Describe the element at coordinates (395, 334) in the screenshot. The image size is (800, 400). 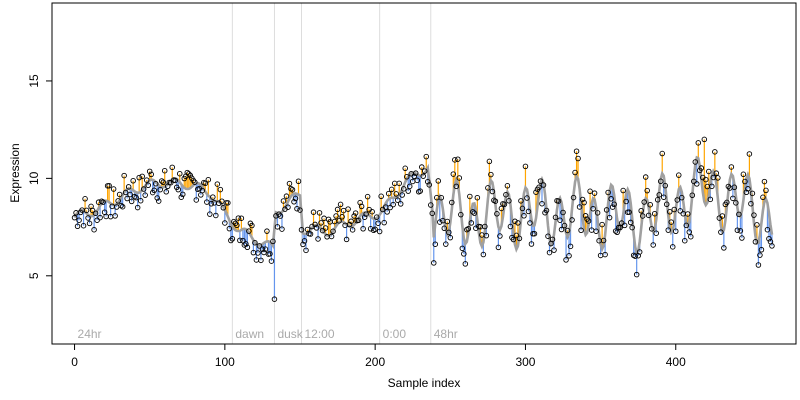
I see `period-label: 0:00` at that location.